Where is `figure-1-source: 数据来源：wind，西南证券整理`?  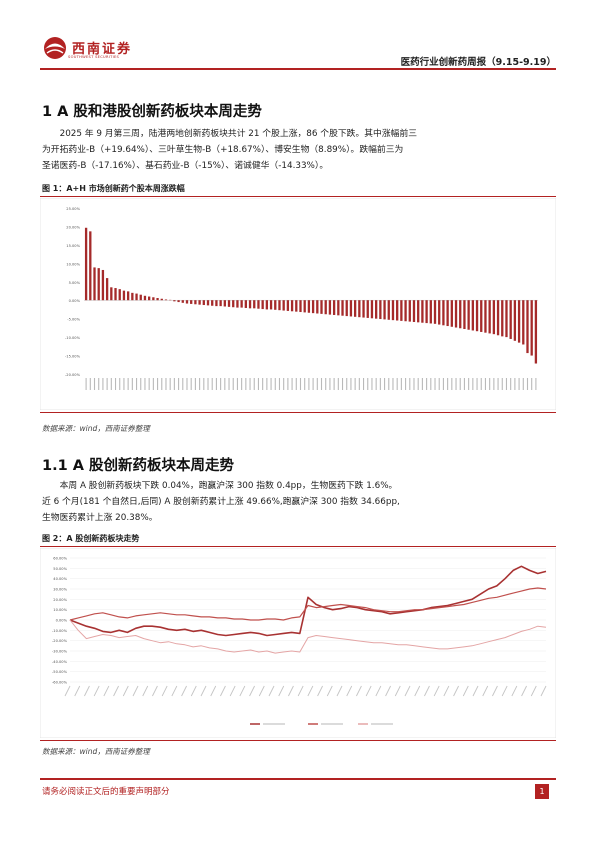 figure-1-source: 数据来源：wind，西南证券整理 is located at coordinates (96, 428).